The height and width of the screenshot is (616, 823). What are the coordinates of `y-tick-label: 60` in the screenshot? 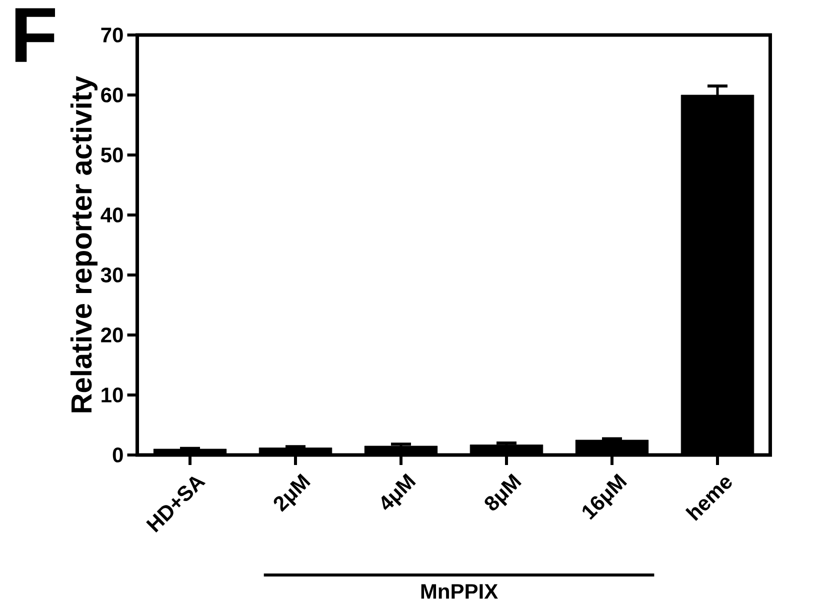 It's located at (112, 95).